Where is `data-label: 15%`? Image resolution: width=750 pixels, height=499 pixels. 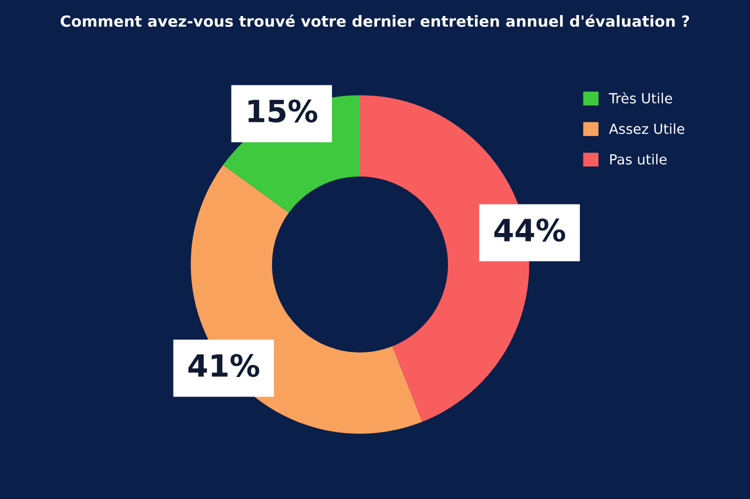
data-label: 15% is located at coordinates (283, 111).